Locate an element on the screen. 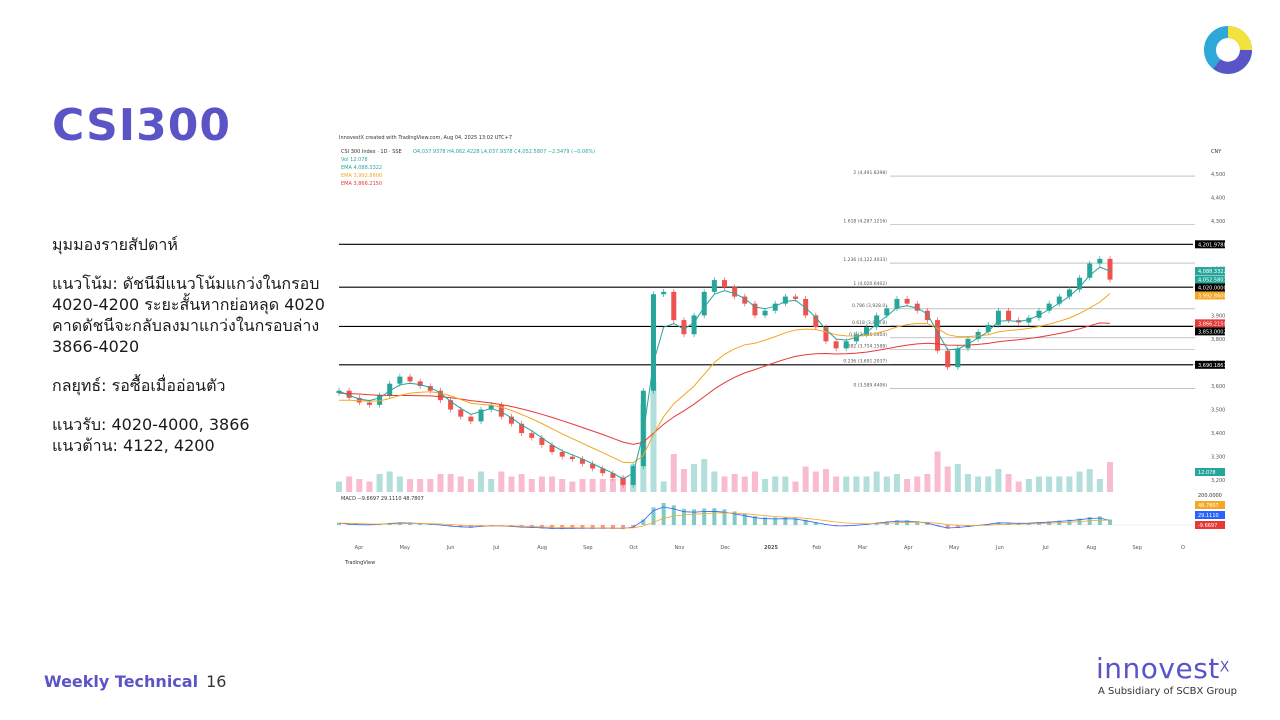 The image size is (1280, 720). price-tag-label: 4,052.5807 is located at coordinates (1211, 280).